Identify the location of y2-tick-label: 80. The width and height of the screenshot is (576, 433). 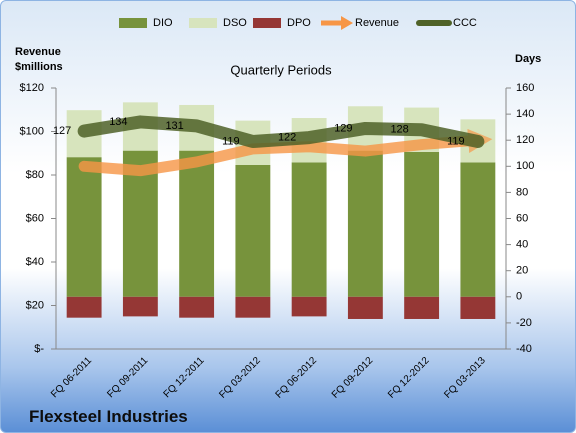
(522, 192).